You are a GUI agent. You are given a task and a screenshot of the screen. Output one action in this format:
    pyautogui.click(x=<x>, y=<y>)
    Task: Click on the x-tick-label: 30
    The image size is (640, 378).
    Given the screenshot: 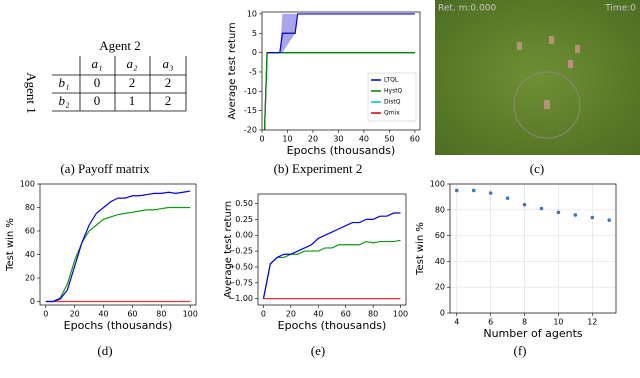 What is the action you would take?
    pyautogui.click(x=338, y=139)
    